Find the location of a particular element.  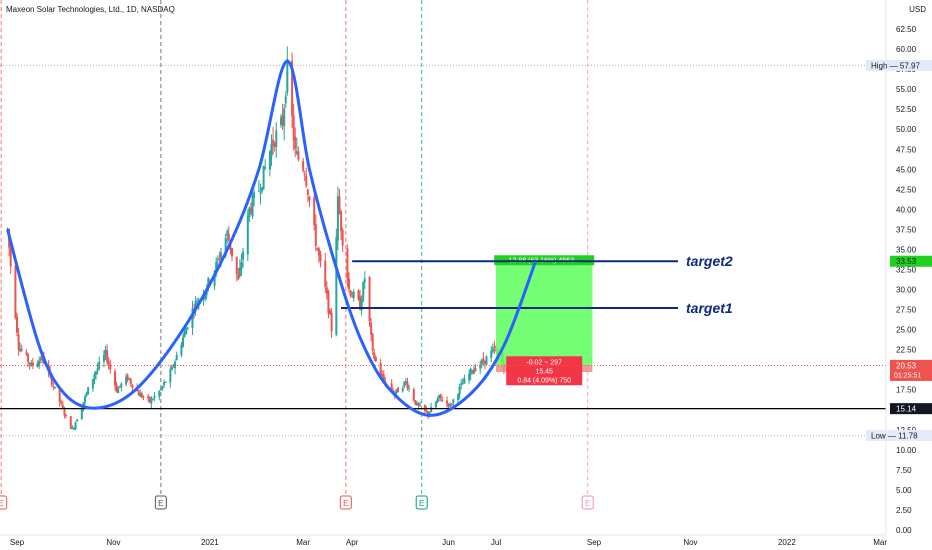

y-tick-label: 30.00 is located at coordinates (906, 290).